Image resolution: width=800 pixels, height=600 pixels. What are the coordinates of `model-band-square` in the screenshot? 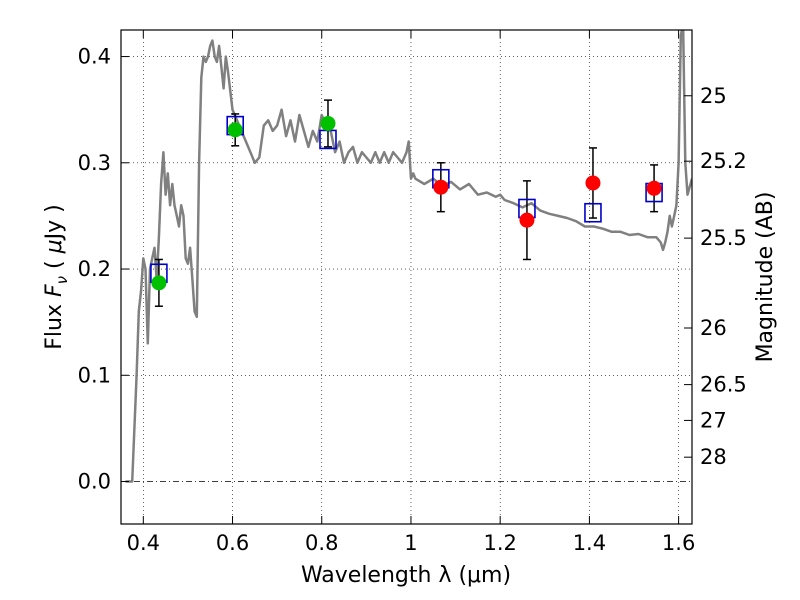 It's located at (593, 212).